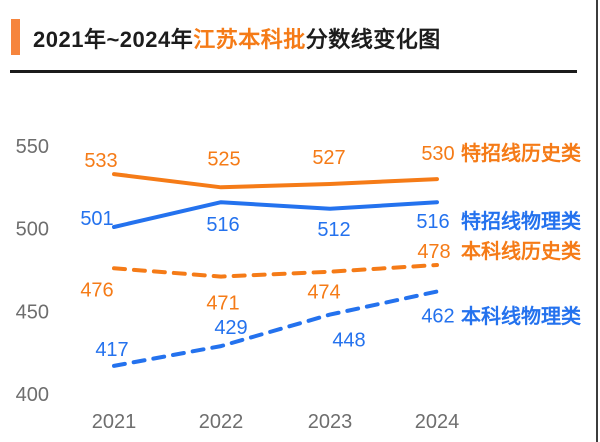  I want to click on y-axis-tick: 450, so click(32, 312).